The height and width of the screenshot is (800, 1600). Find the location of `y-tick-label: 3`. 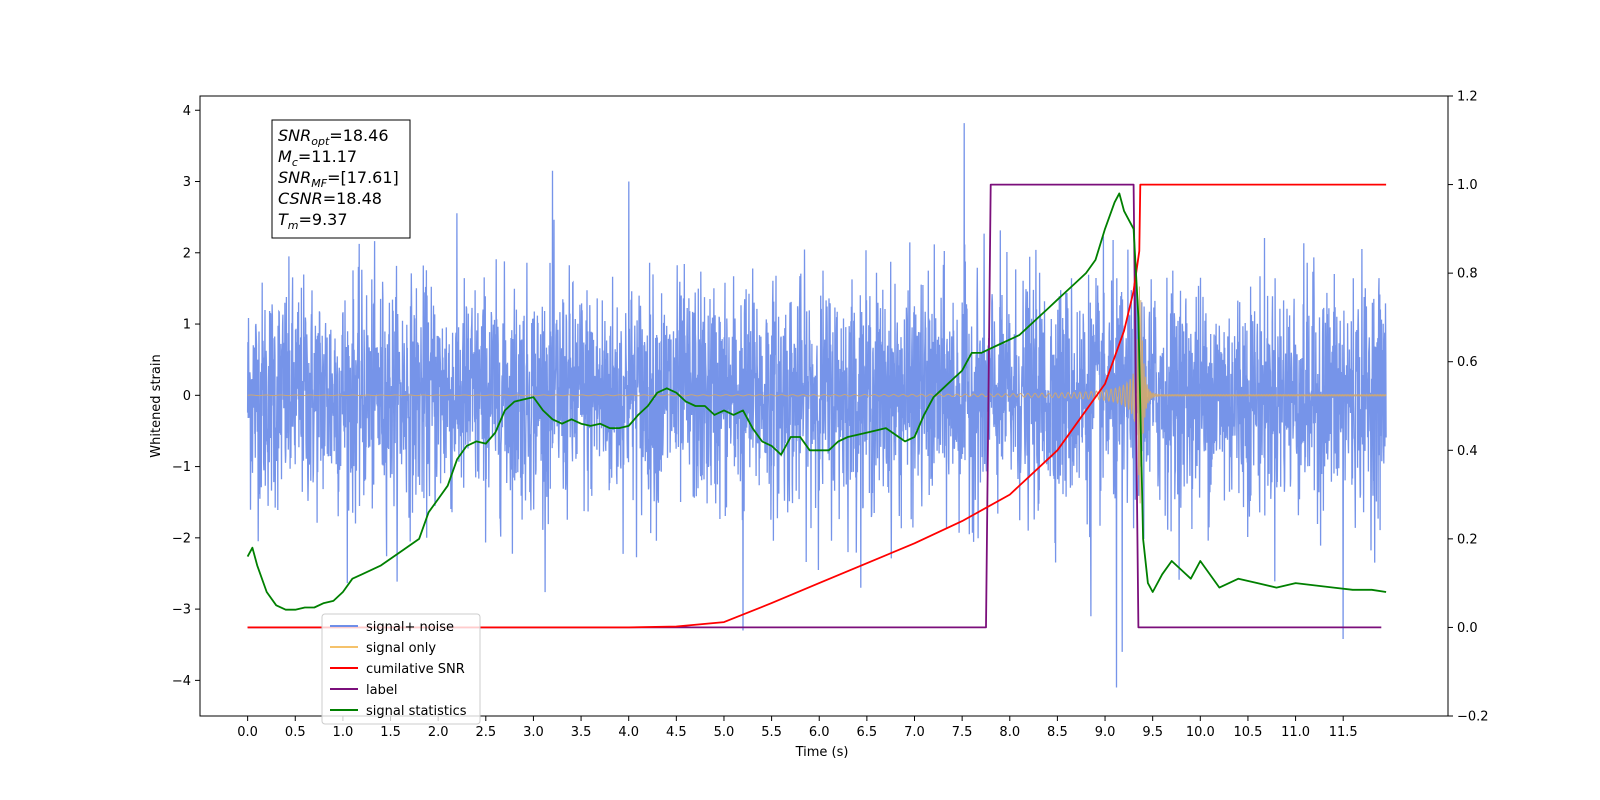

y-tick-label: 3 is located at coordinates (187, 182).